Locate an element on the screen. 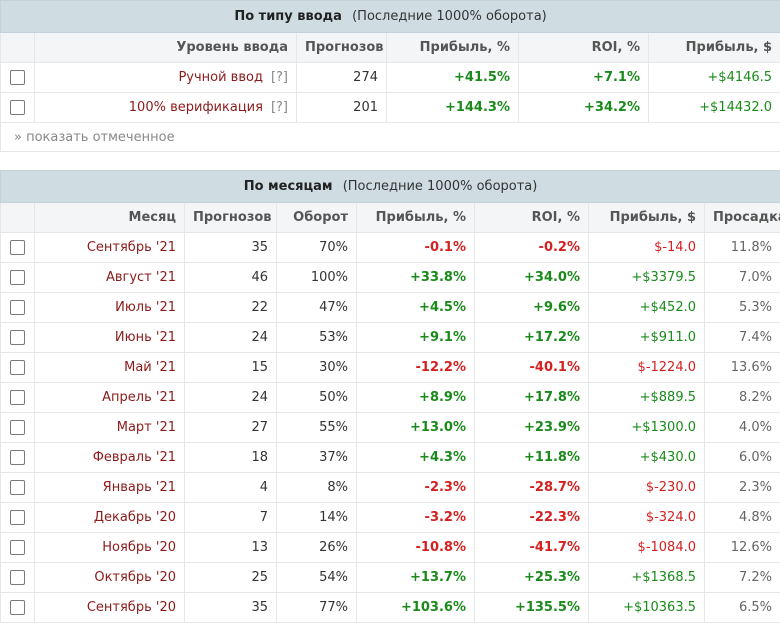 This screenshot has height=627, width=780. month-cell: Сентябрь '21 is located at coordinates (109, 247).